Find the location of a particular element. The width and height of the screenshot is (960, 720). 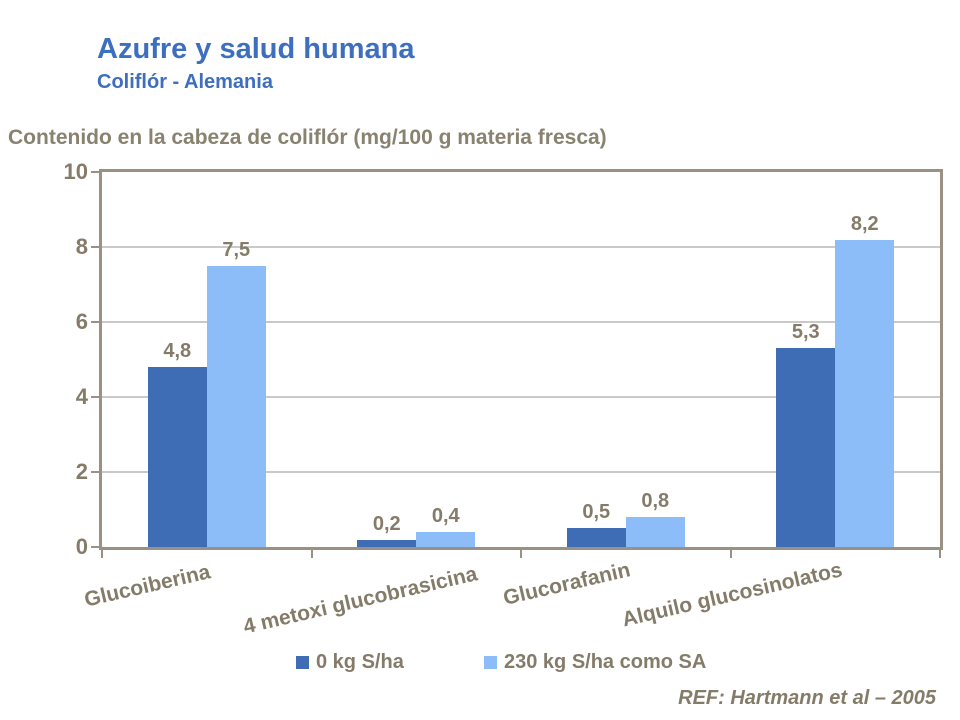

bar-value-label: 0,5 is located at coordinates (596, 512).